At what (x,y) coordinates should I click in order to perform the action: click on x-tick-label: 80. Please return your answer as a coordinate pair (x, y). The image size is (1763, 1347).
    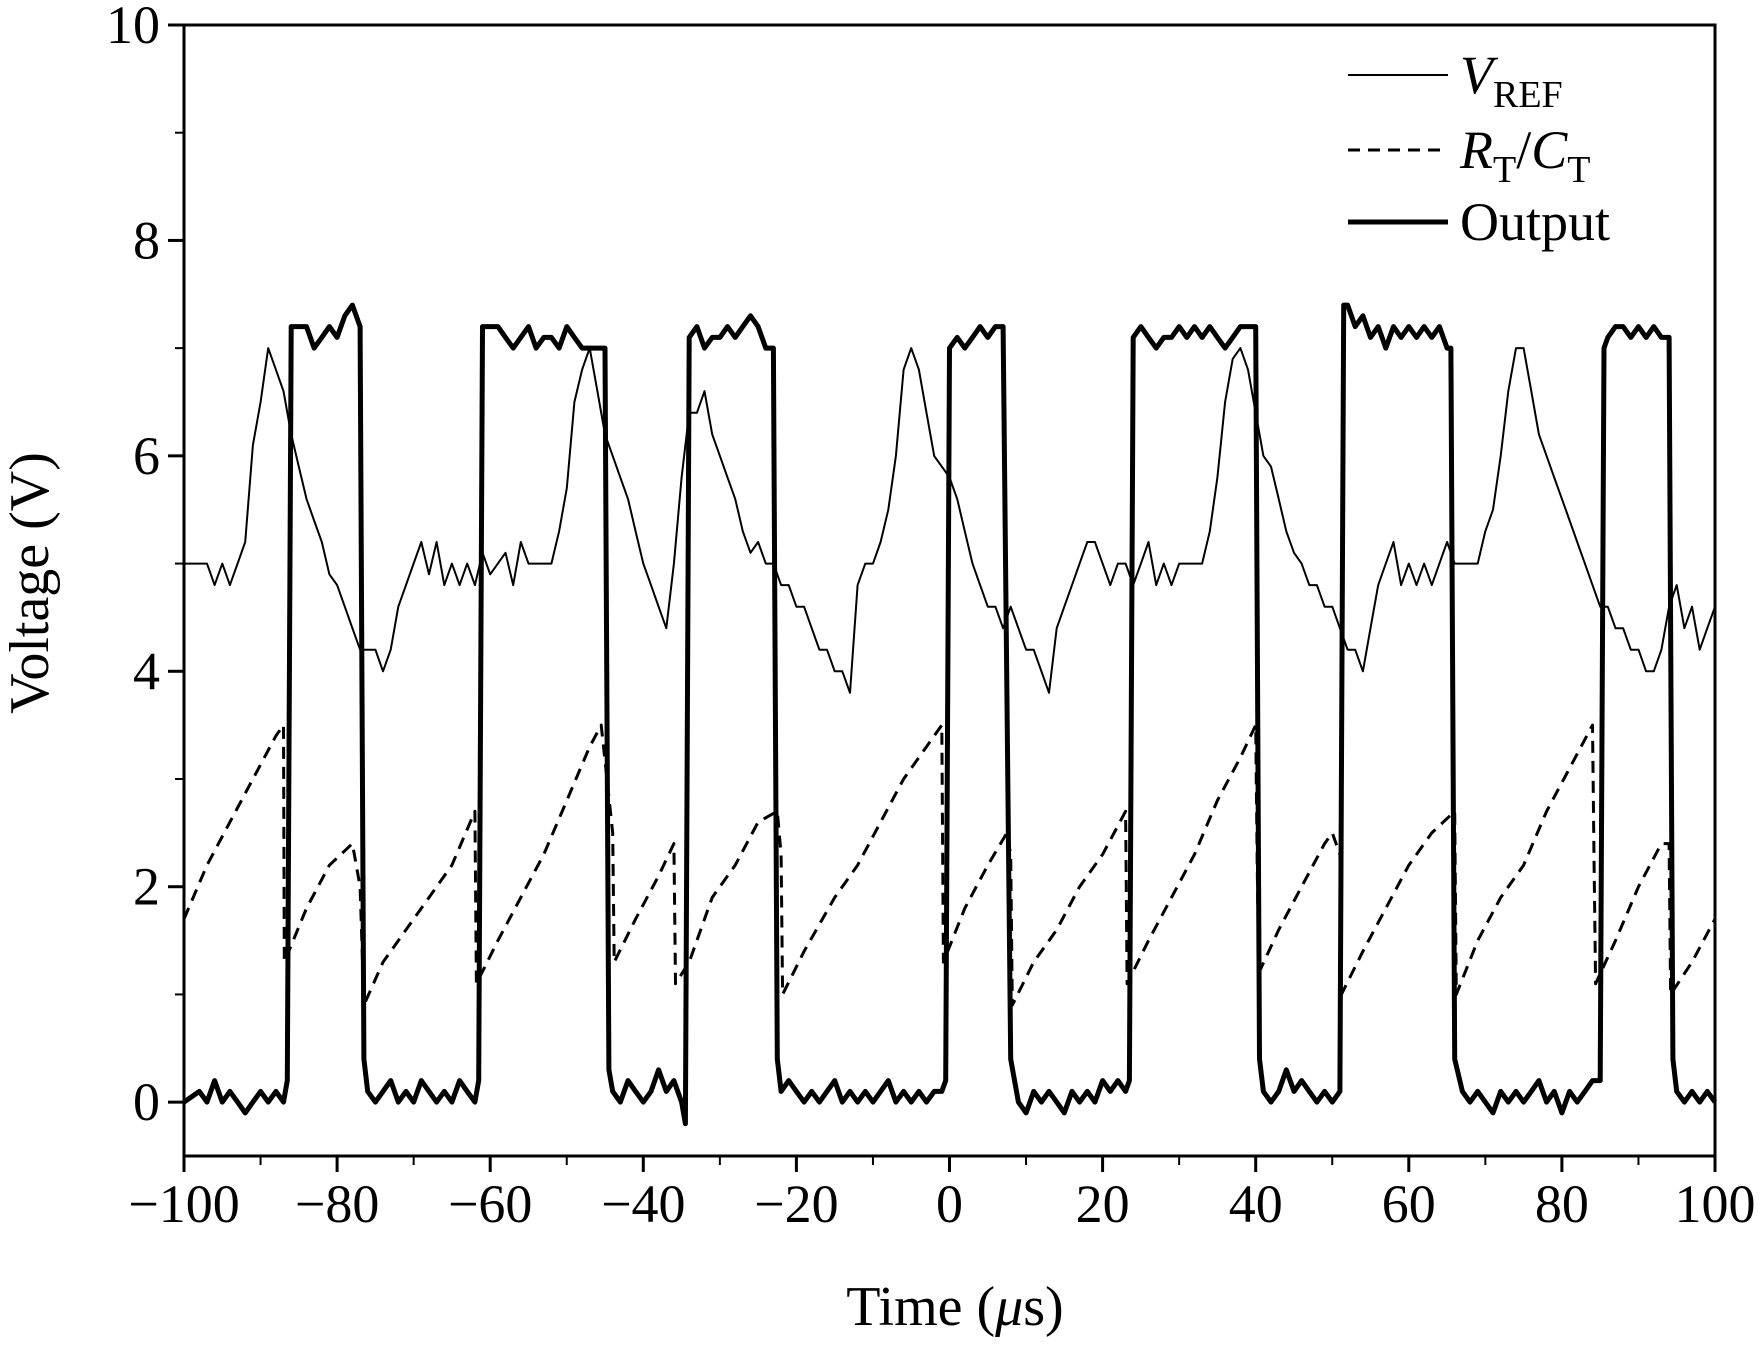
    Looking at the image, I should click on (1562, 1204).